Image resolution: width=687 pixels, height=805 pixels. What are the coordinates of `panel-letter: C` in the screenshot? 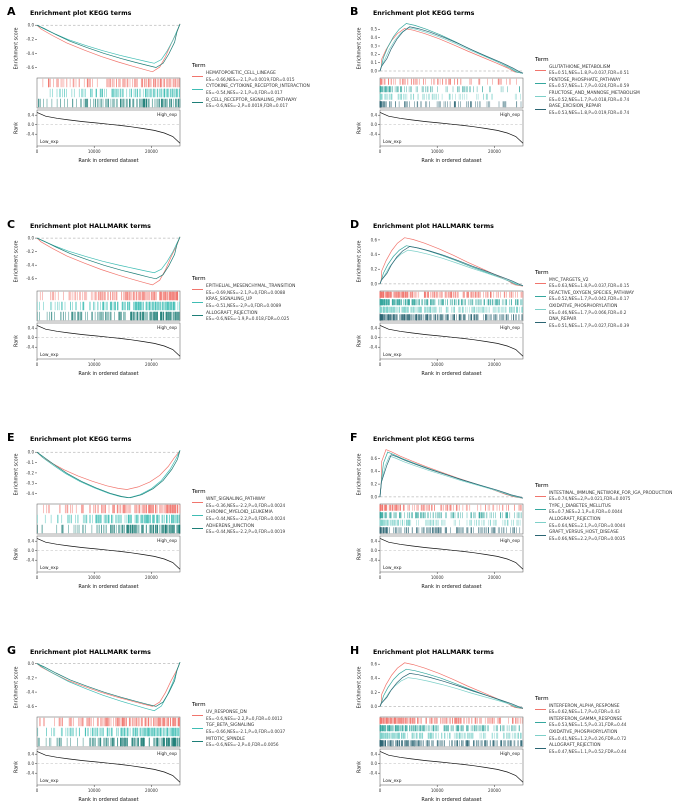 It's located at (11, 224).